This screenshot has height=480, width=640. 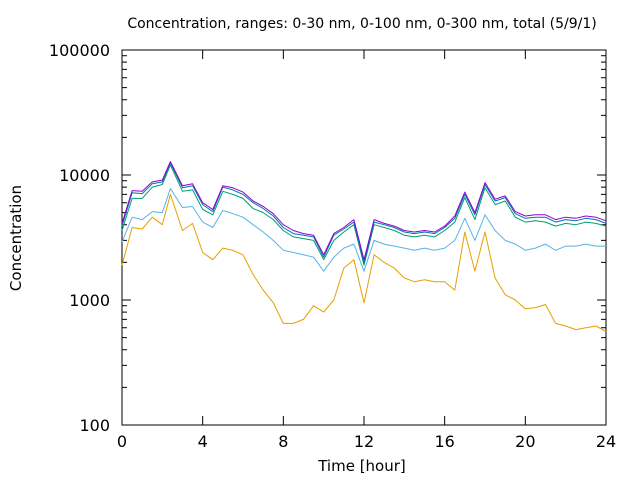 What do you see at coordinates (364, 441) in the screenshot?
I see `x-tick-label: 12` at bounding box center [364, 441].